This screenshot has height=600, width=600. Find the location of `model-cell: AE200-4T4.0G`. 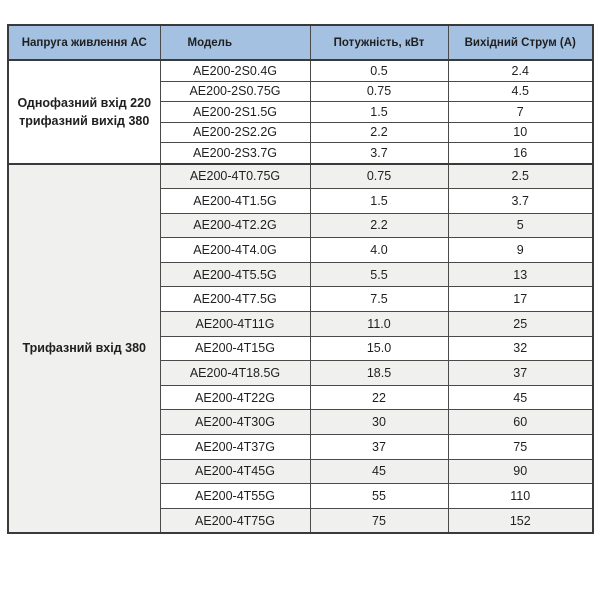

model-cell: AE200-4T4.0G is located at coordinates (235, 250).